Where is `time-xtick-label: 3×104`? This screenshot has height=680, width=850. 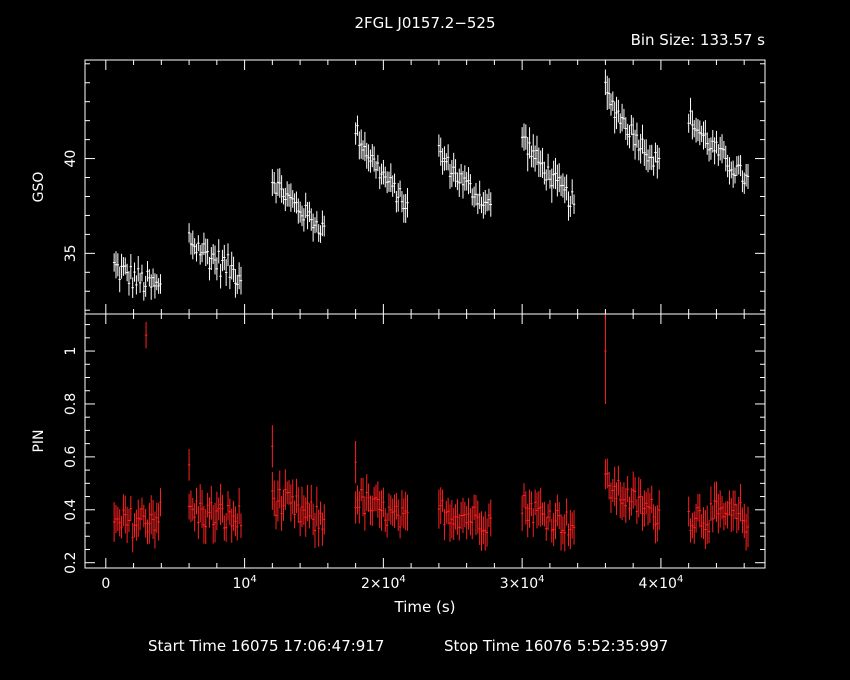 time-xtick-label: 3×104 is located at coordinates (522, 583).